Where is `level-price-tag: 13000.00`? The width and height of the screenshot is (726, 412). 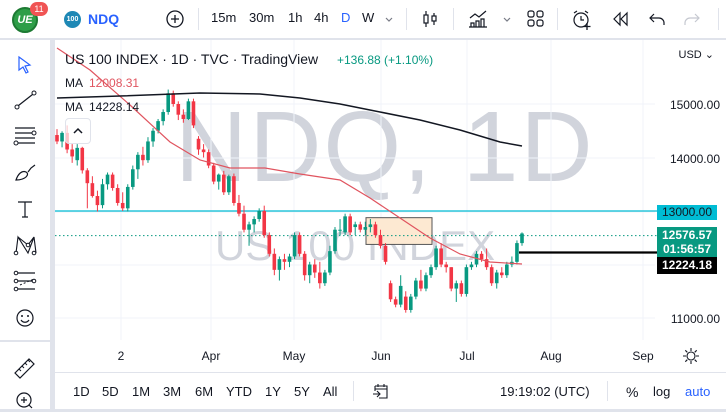 level-price-tag: 13000.00 is located at coordinates (687, 212).